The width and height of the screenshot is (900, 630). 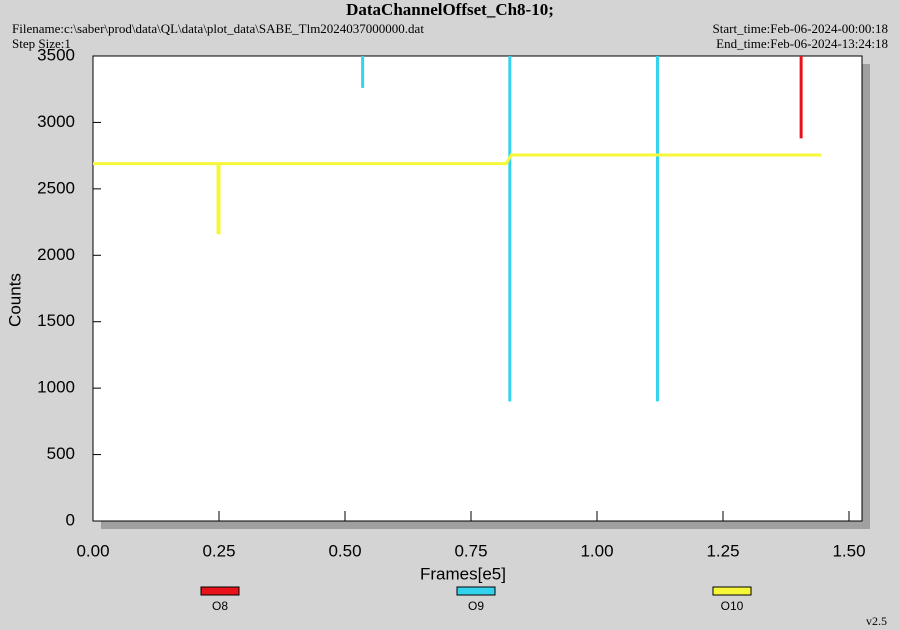 I want to click on step-size: Step Size:1, so click(x=41, y=43).